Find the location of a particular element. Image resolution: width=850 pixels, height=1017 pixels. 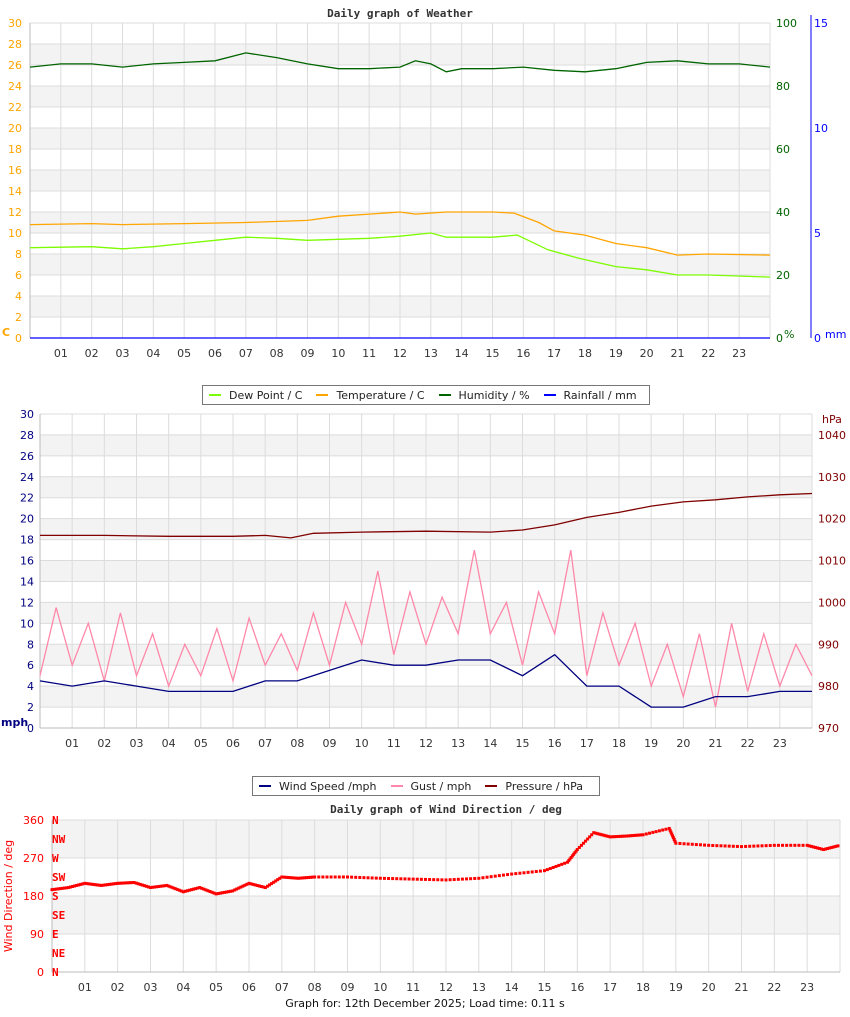

x-tick-label: 15 is located at coordinates (545, 987).